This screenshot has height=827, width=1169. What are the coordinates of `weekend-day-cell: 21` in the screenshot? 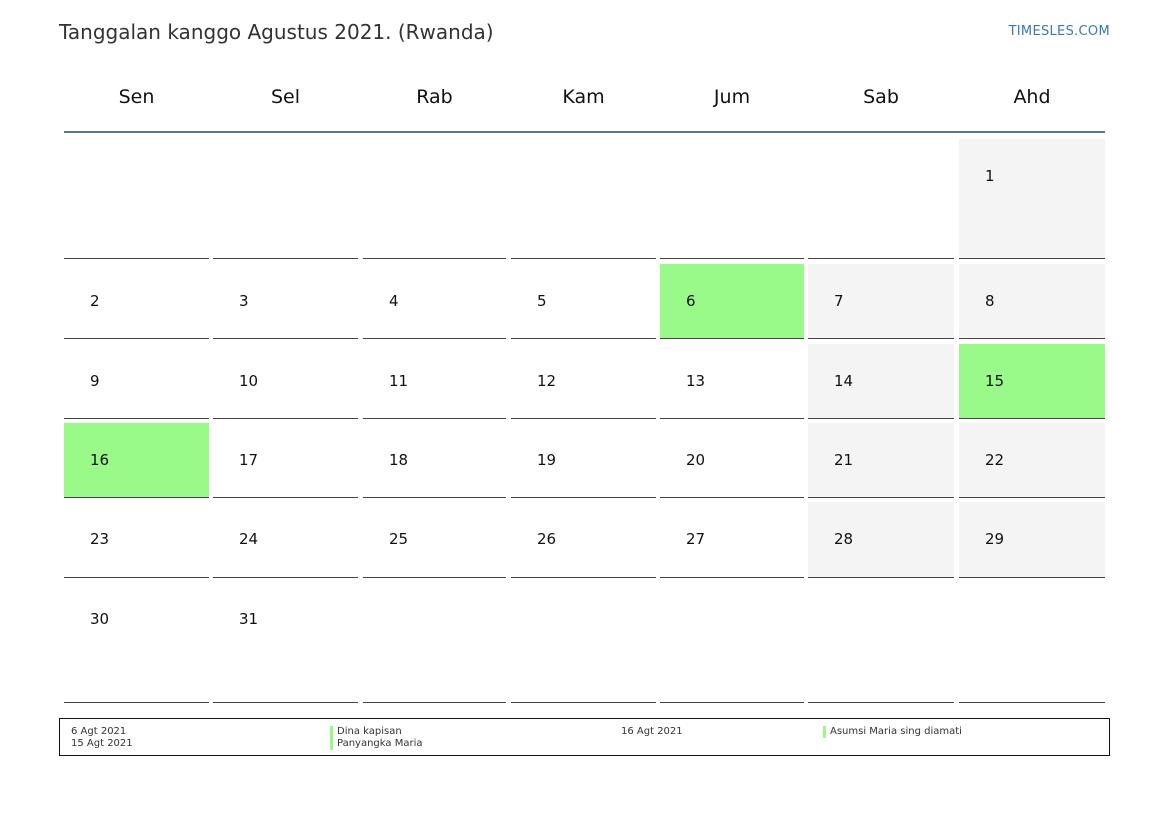 It's located at (881, 460).